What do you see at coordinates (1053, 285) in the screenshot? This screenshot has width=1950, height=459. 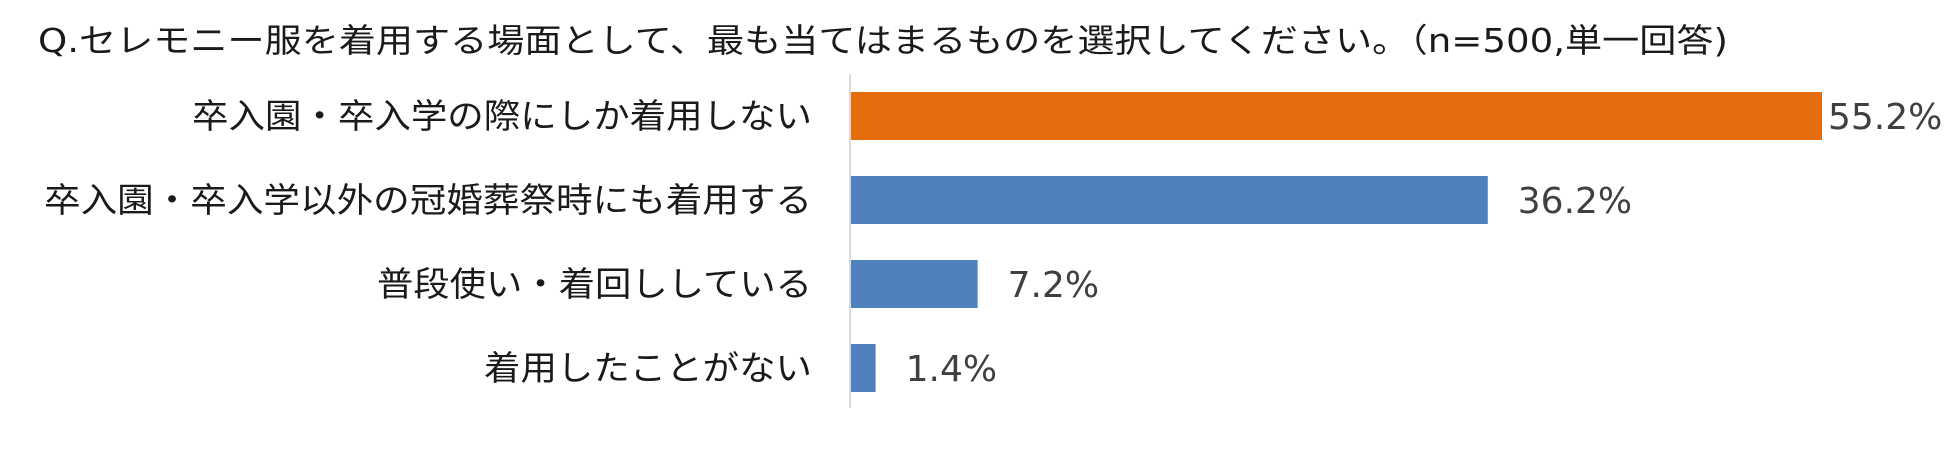 I see `data-label: 7.2%` at bounding box center [1053, 285].